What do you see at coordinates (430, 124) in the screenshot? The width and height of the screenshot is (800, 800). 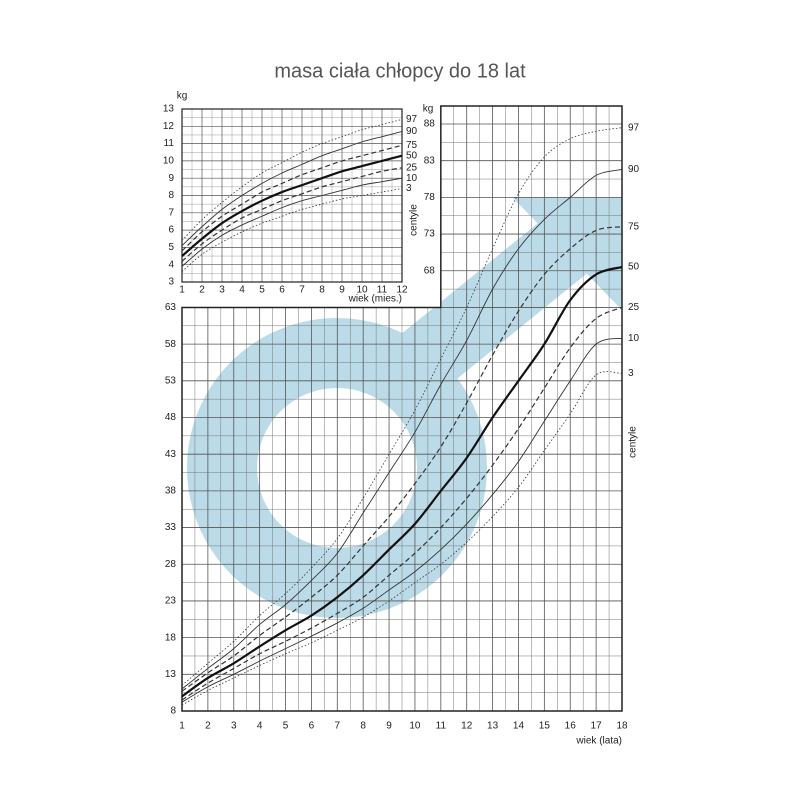 I see `y-tick-label: 88` at bounding box center [430, 124].